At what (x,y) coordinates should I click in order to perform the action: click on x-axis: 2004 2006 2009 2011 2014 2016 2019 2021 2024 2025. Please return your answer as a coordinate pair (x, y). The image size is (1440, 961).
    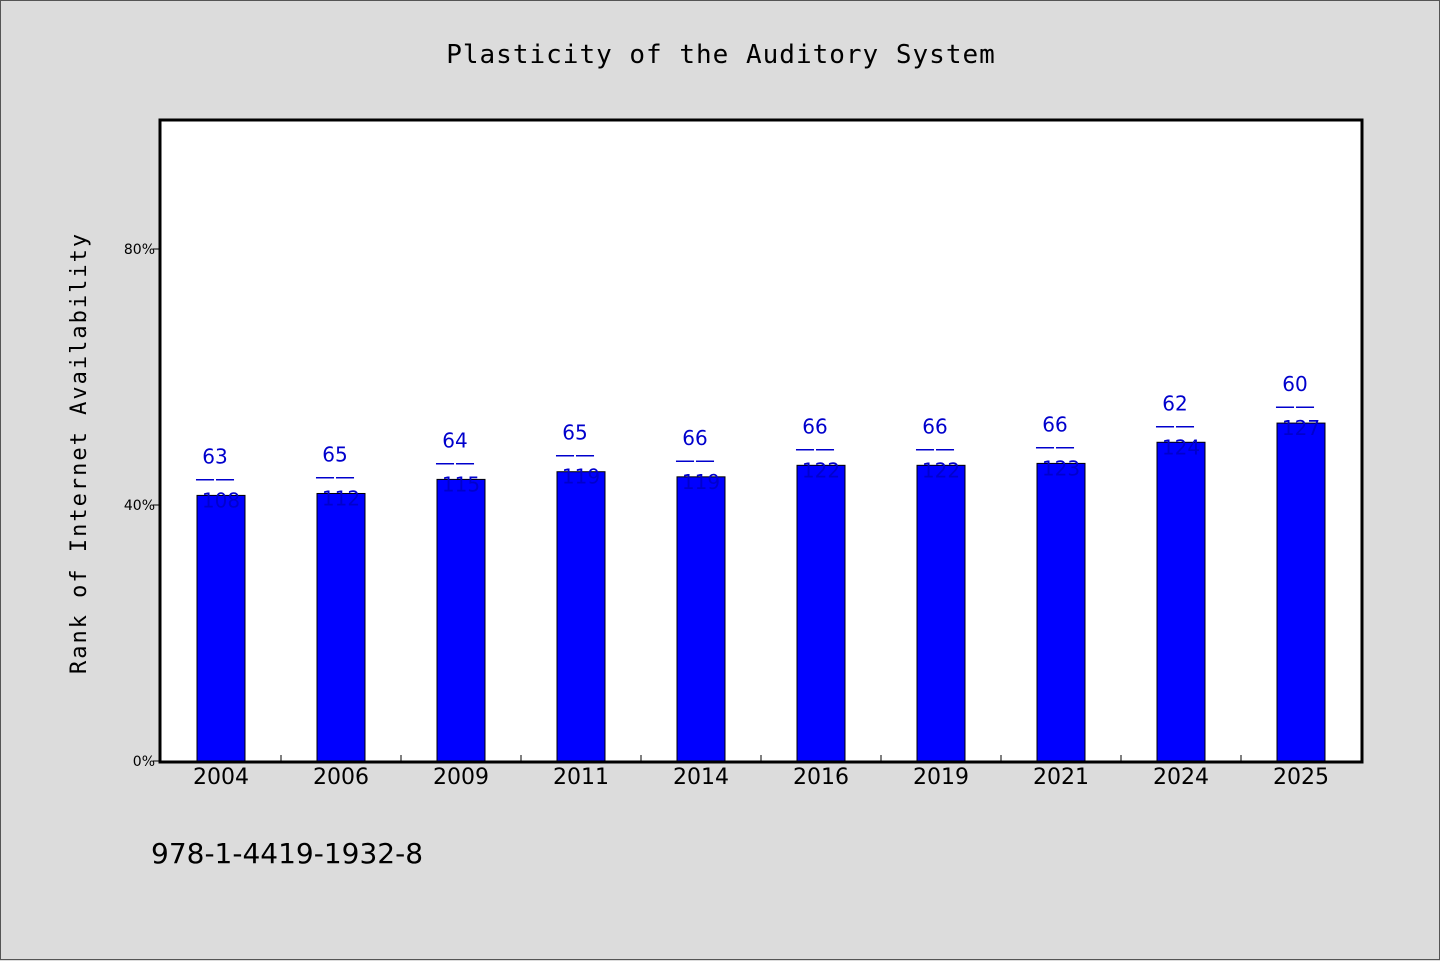
    Looking at the image, I should click on (761, 772).